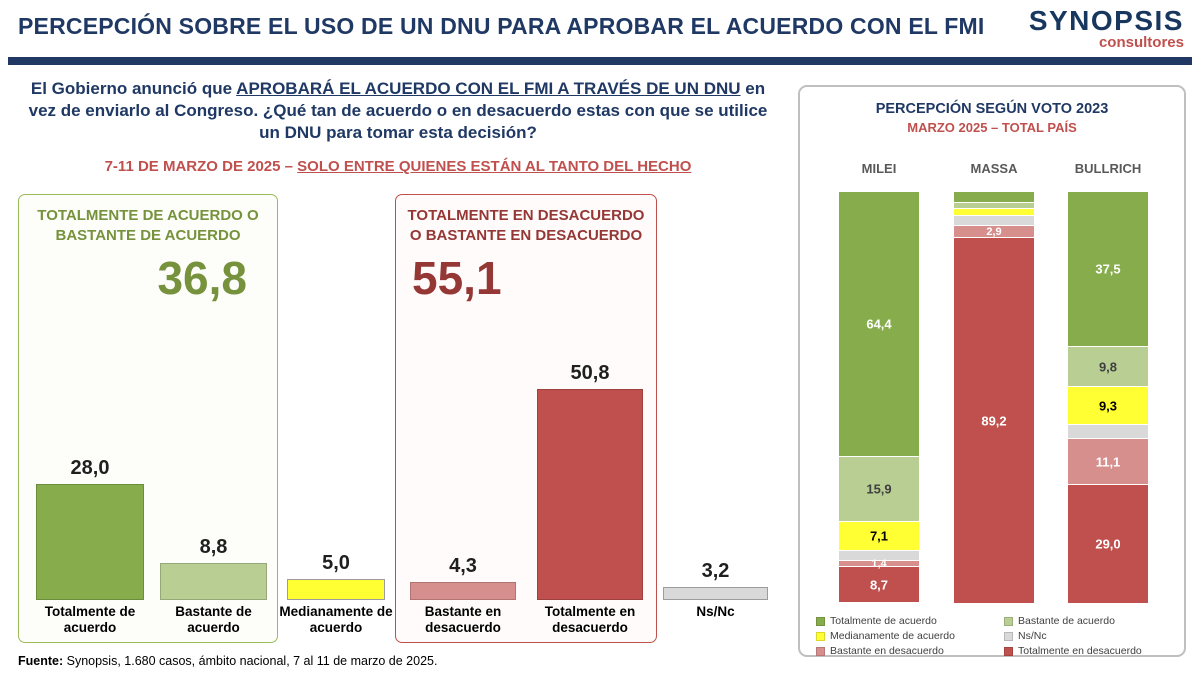 This screenshot has width=1200, height=676. Describe the element at coordinates (213, 547) in the screenshot. I see `bar-value-label: 8,8` at that location.